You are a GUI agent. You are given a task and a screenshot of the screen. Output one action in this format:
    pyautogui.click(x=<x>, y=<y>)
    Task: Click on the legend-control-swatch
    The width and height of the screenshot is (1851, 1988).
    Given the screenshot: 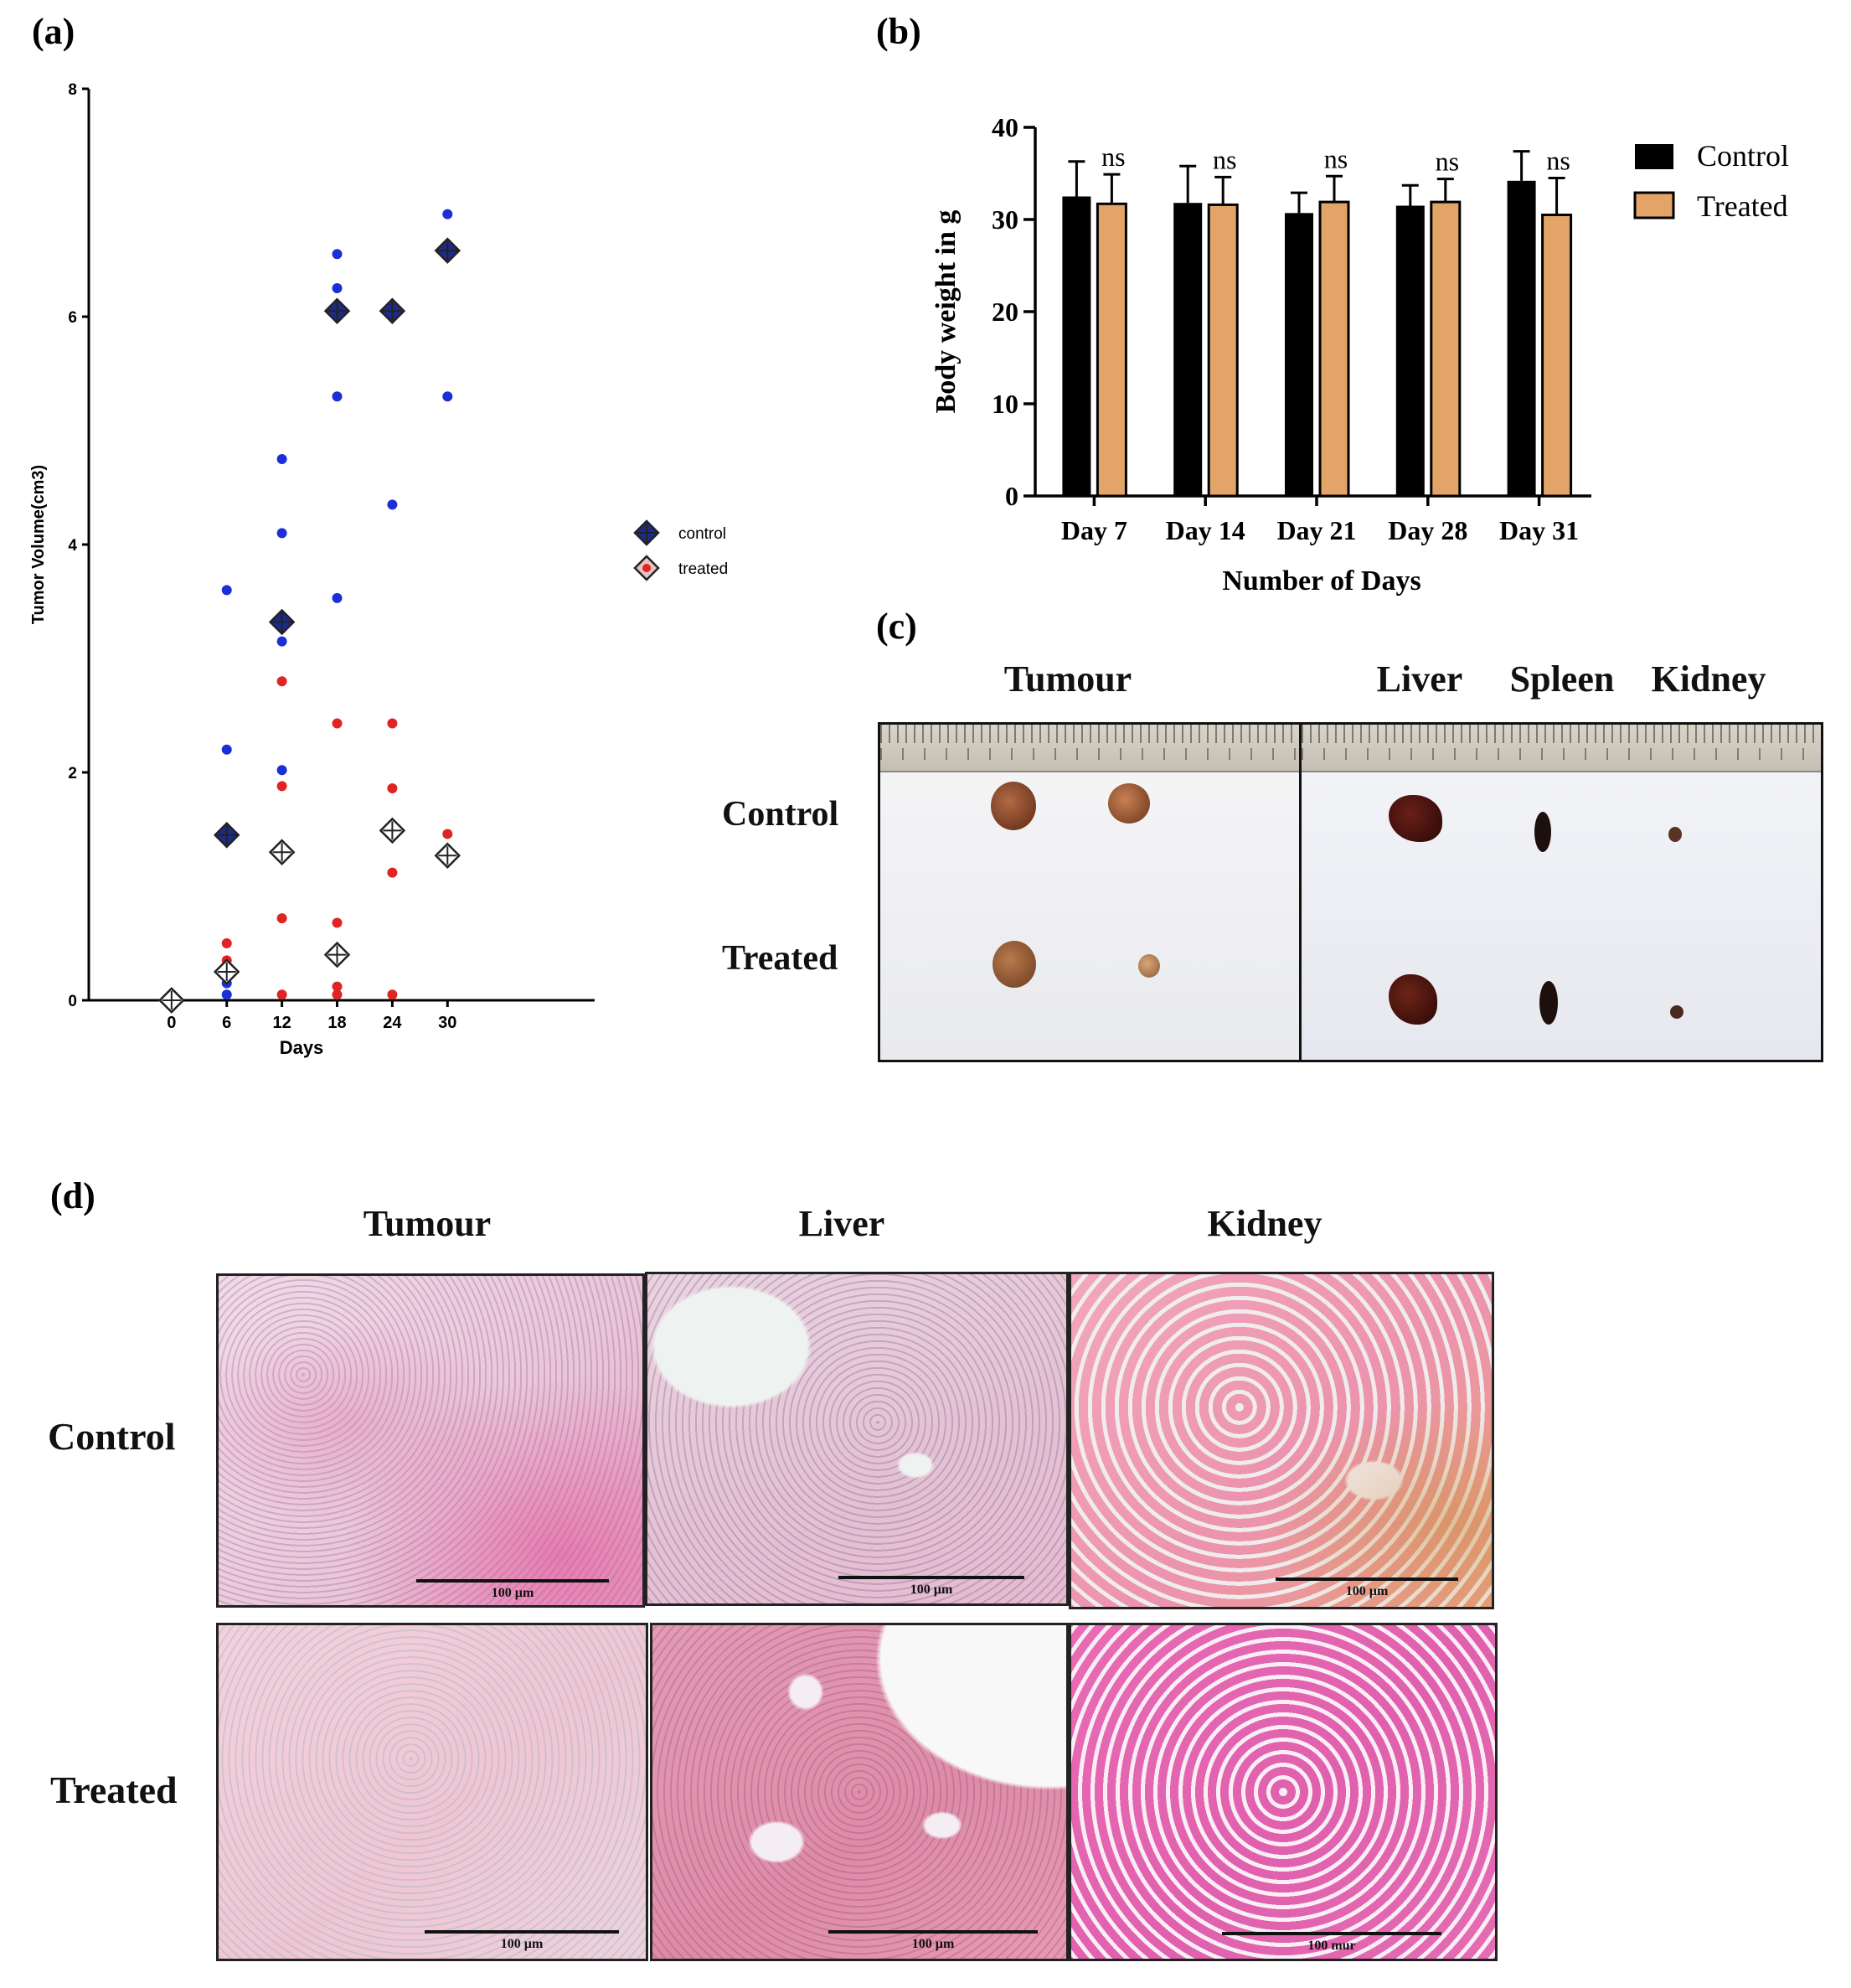 What is the action you would take?
    pyautogui.click(x=1654, y=157)
    